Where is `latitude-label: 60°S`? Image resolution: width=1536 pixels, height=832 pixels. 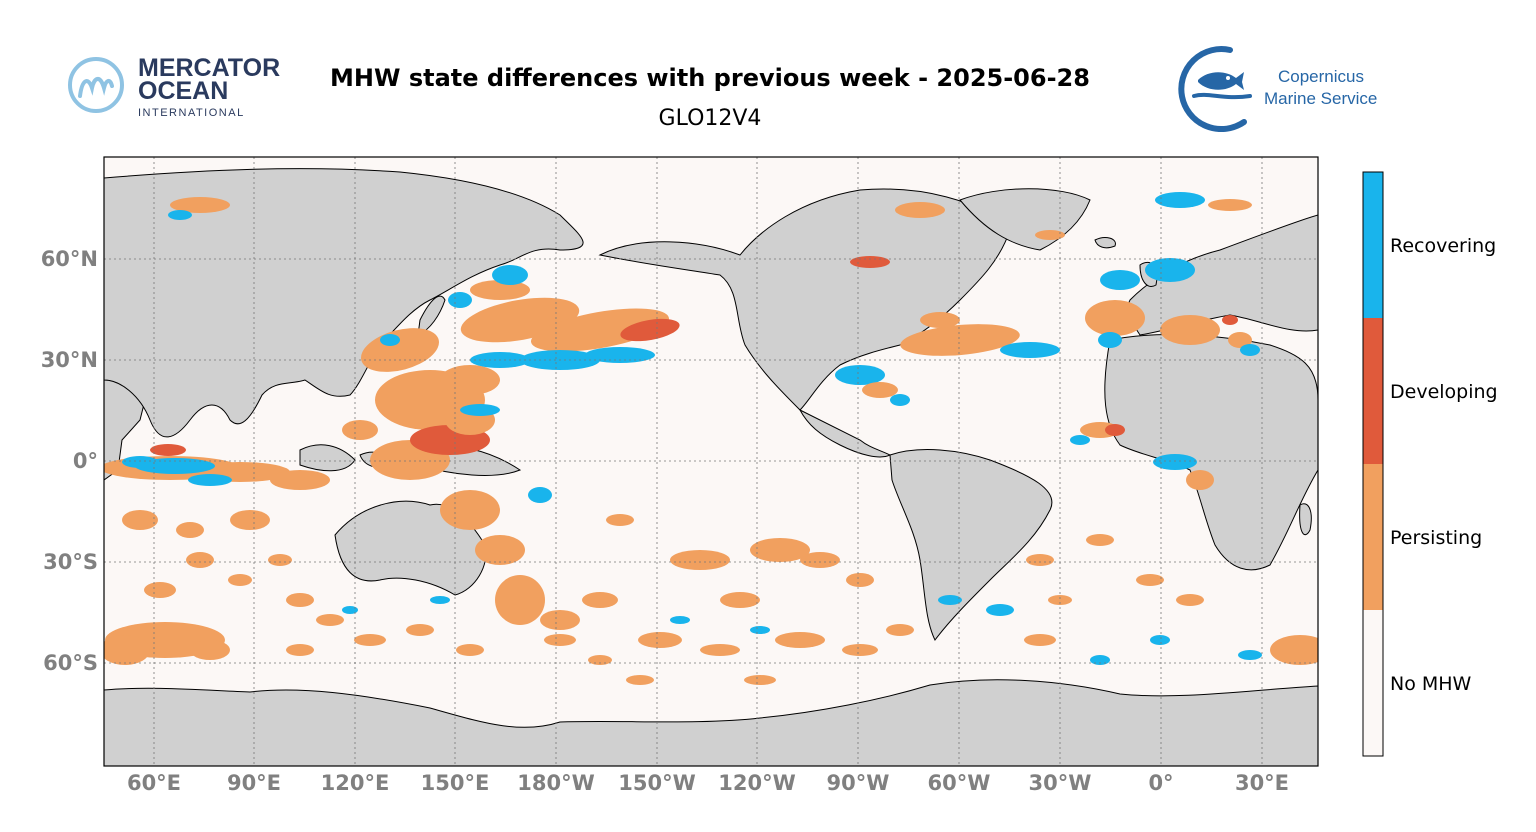
latitude-label: 60°S is located at coordinates (70, 663).